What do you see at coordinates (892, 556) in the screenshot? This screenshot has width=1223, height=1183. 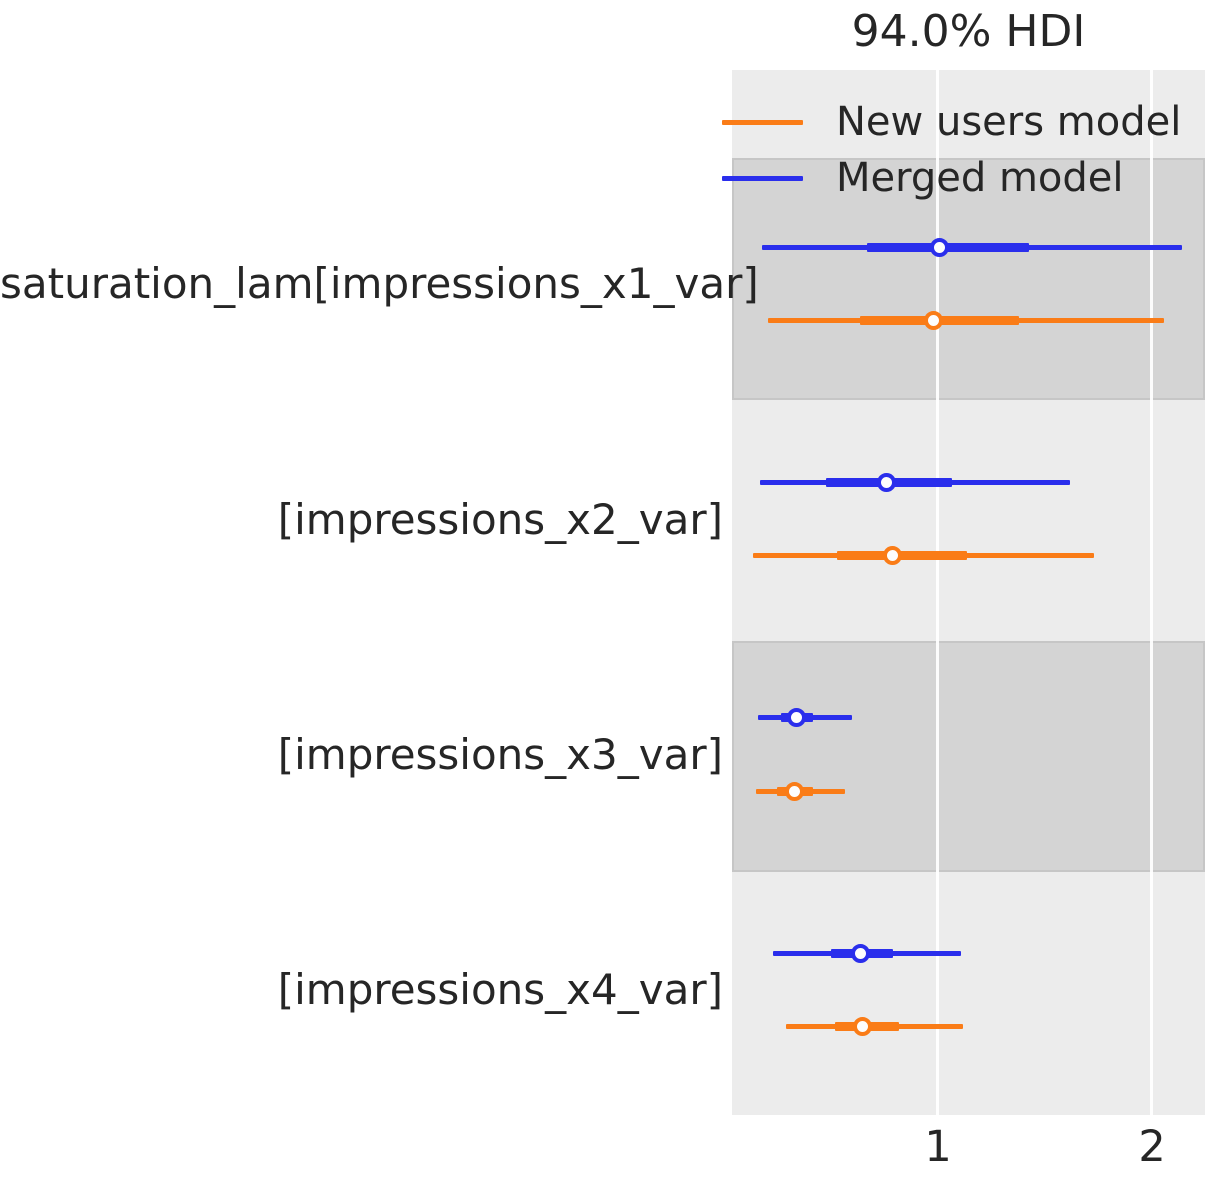 I see `median-marker-new-users-model-impressions-x2-var` at bounding box center [892, 556].